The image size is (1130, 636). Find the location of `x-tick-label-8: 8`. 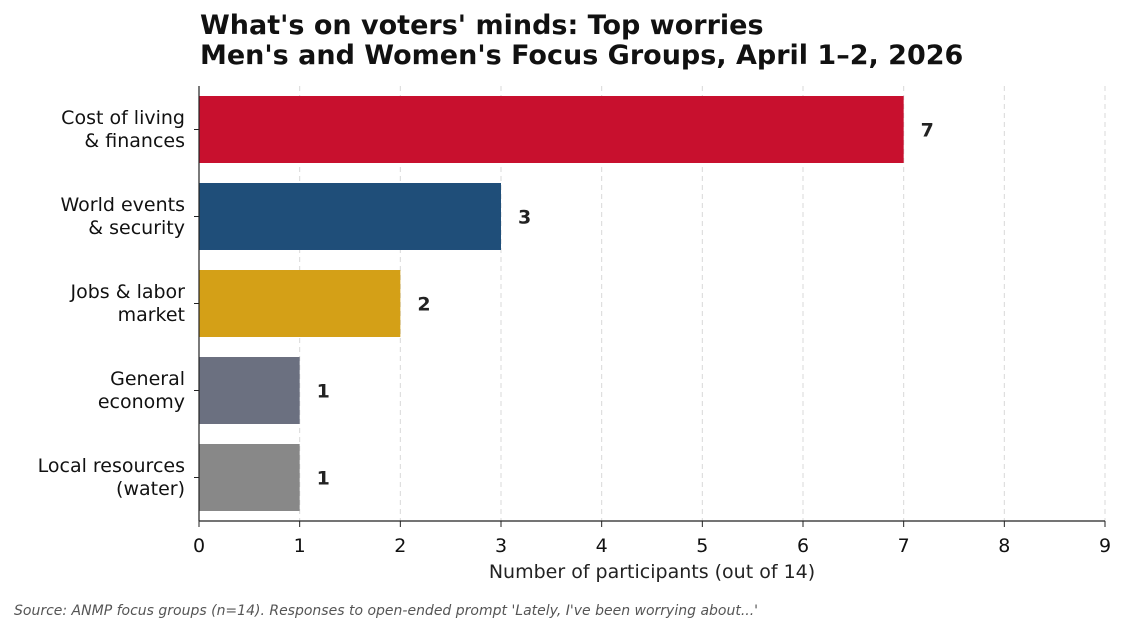

x-tick-label-8: 8 is located at coordinates (1004, 546).